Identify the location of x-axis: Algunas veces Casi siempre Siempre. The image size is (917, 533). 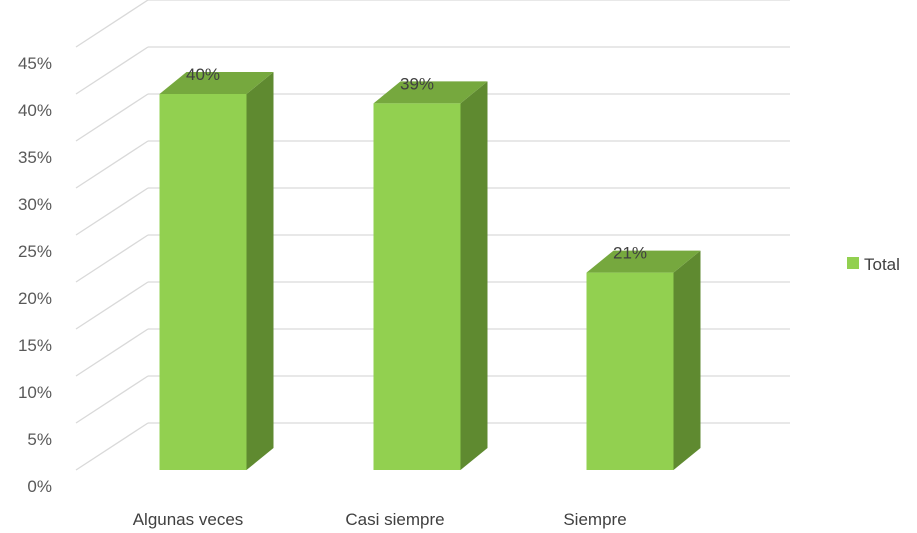
(380, 519).